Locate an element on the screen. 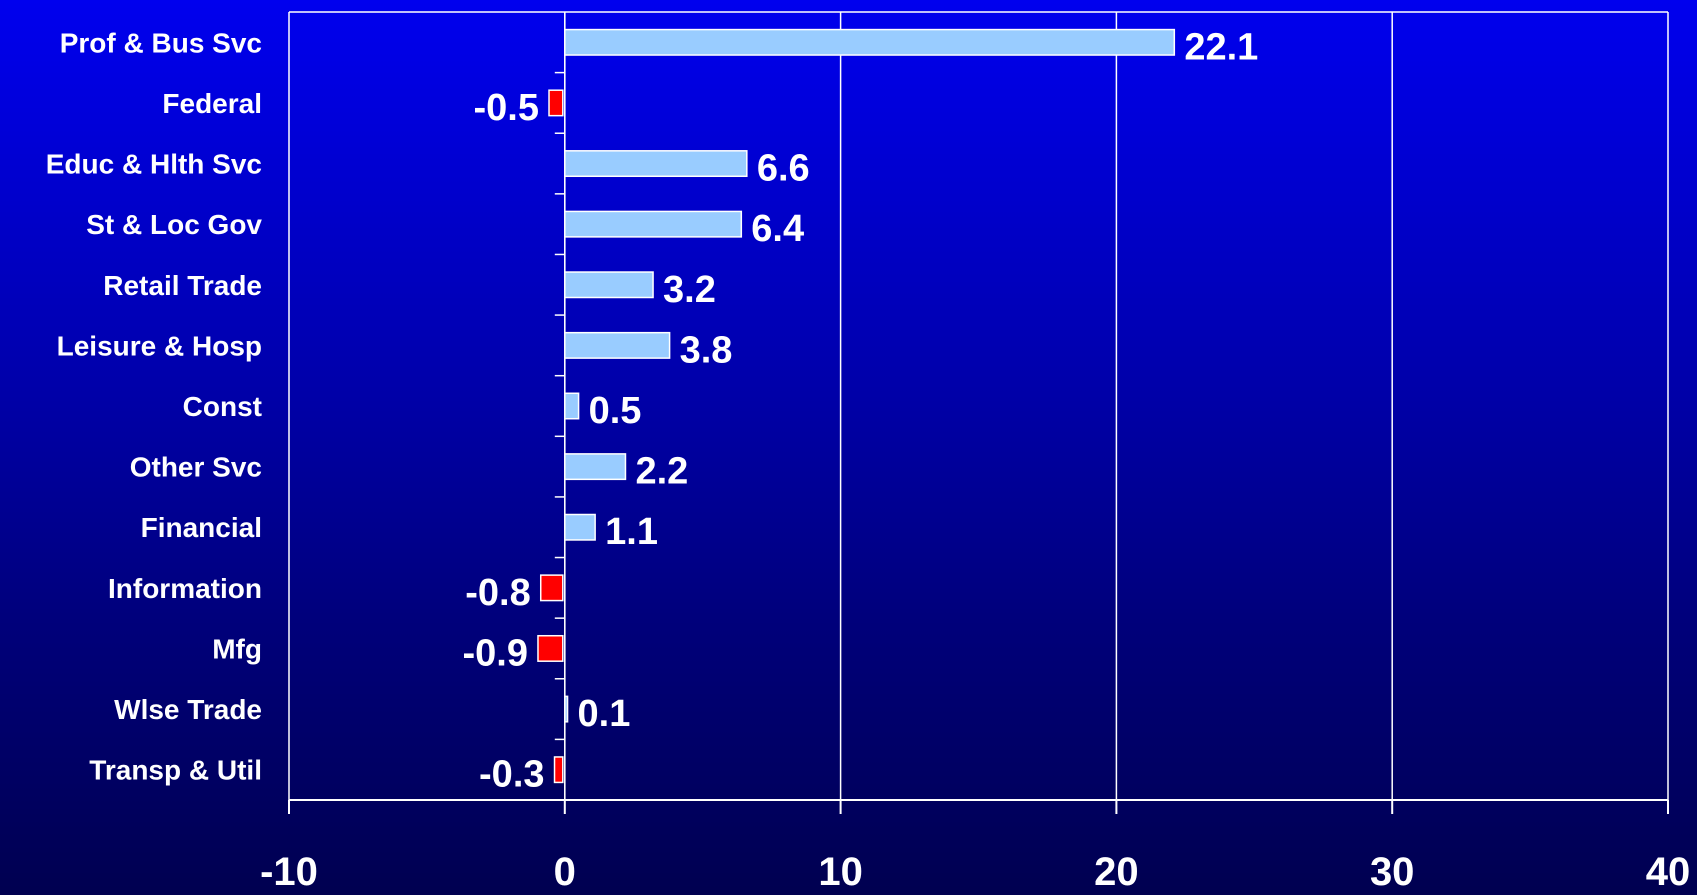 This screenshot has width=1697, height=895. value-label: -0.8 is located at coordinates (497, 593).